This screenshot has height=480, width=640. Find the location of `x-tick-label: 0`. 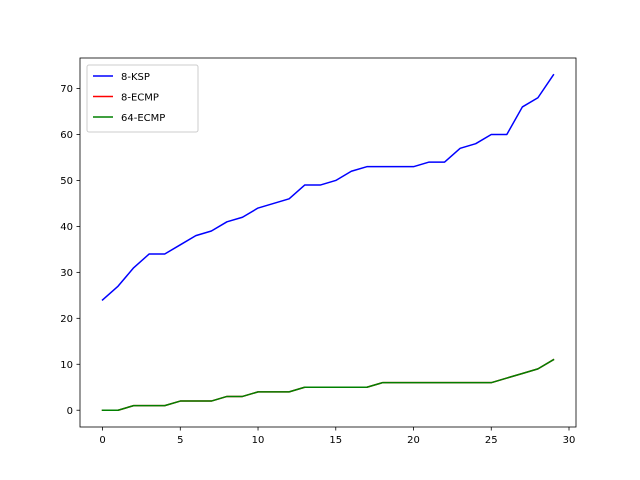

x-tick-label: 0 is located at coordinates (102, 440).